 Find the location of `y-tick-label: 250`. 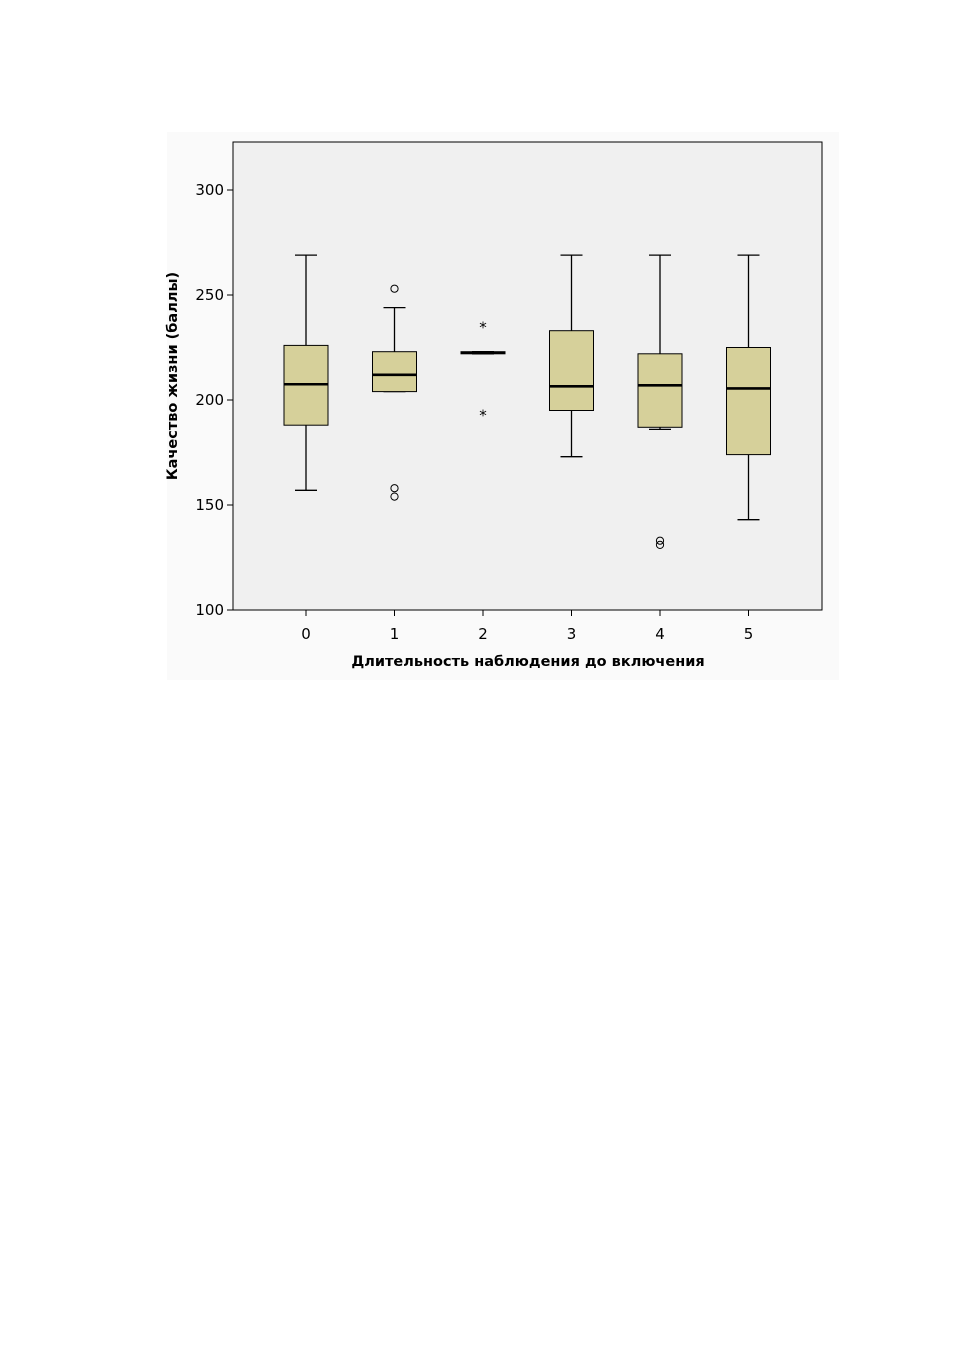

y-tick-label: 250 is located at coordinates (209, 295).